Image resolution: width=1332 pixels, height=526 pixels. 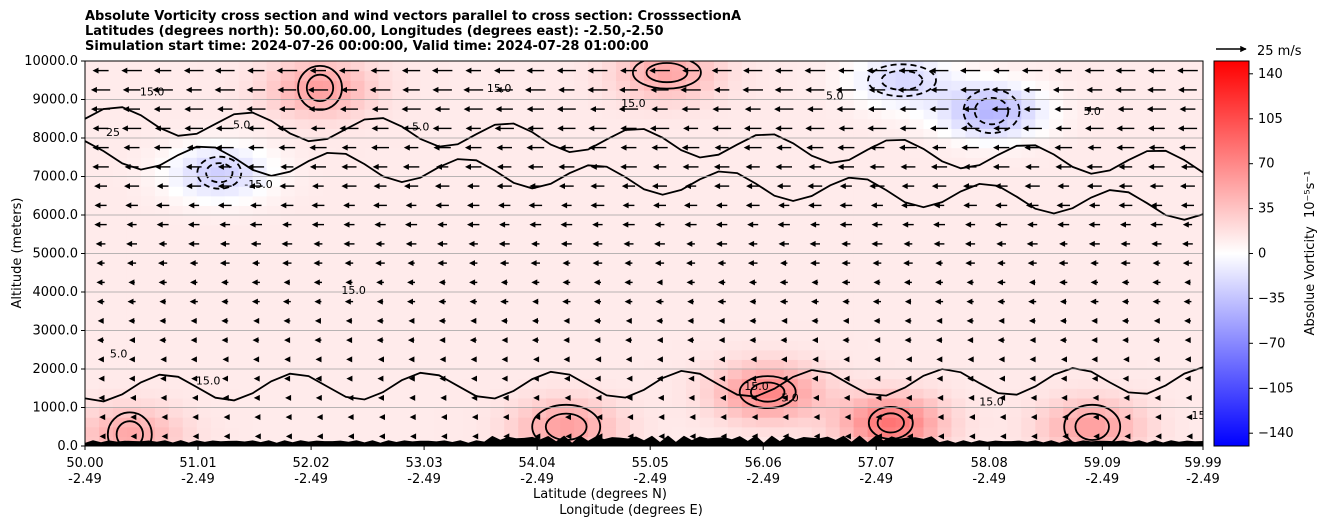 I want to click on x-tick-label-lon: -2.49, so click(x=311, y=479).